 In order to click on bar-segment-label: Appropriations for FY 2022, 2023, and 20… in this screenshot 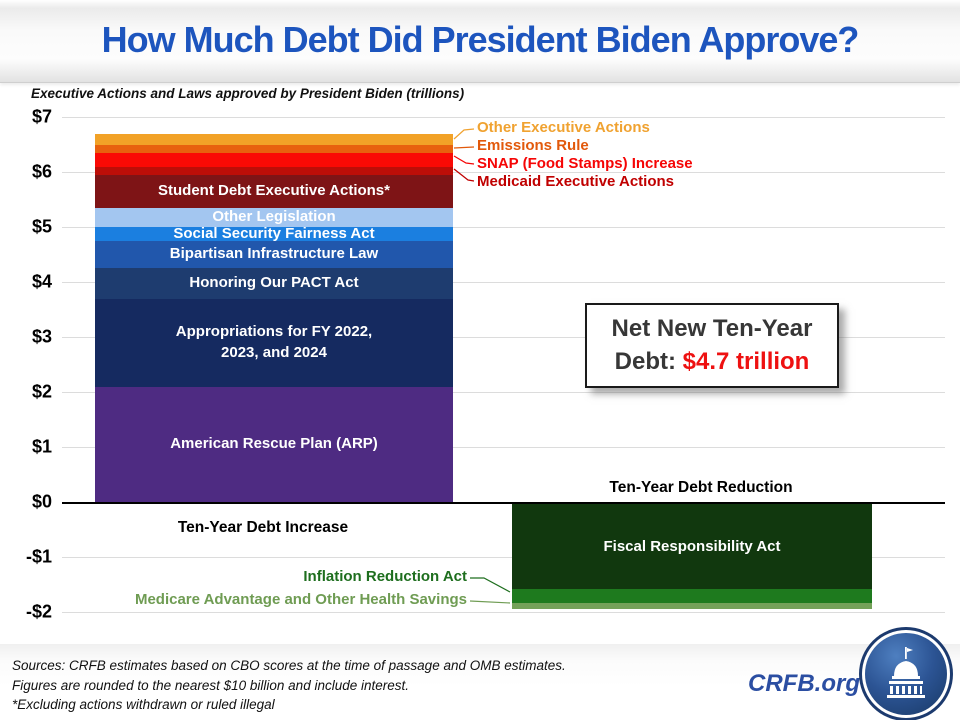, I will do `click(274, 342)`.